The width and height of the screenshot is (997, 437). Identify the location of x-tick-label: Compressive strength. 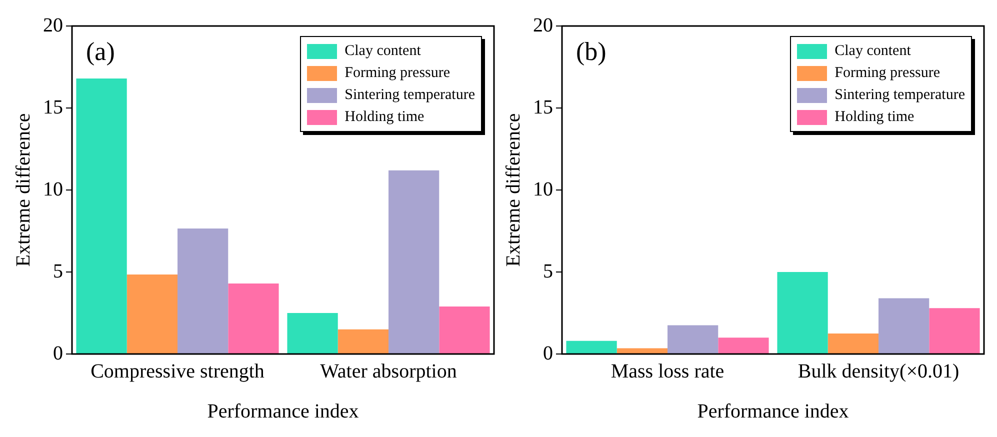
(177, 371).